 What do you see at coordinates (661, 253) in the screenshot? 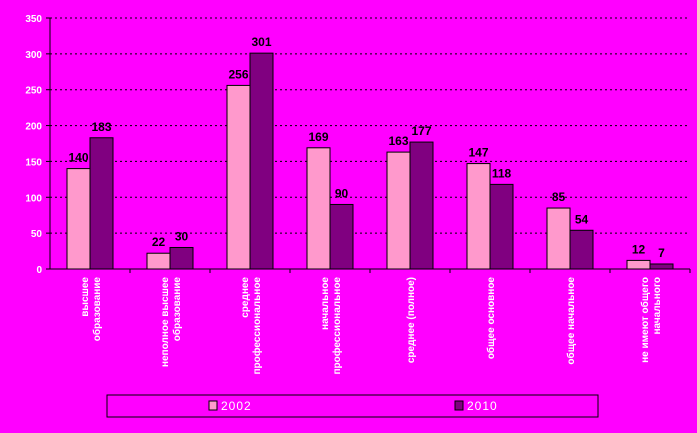
I see `data-label: 7` at bounding box center [661, 253].